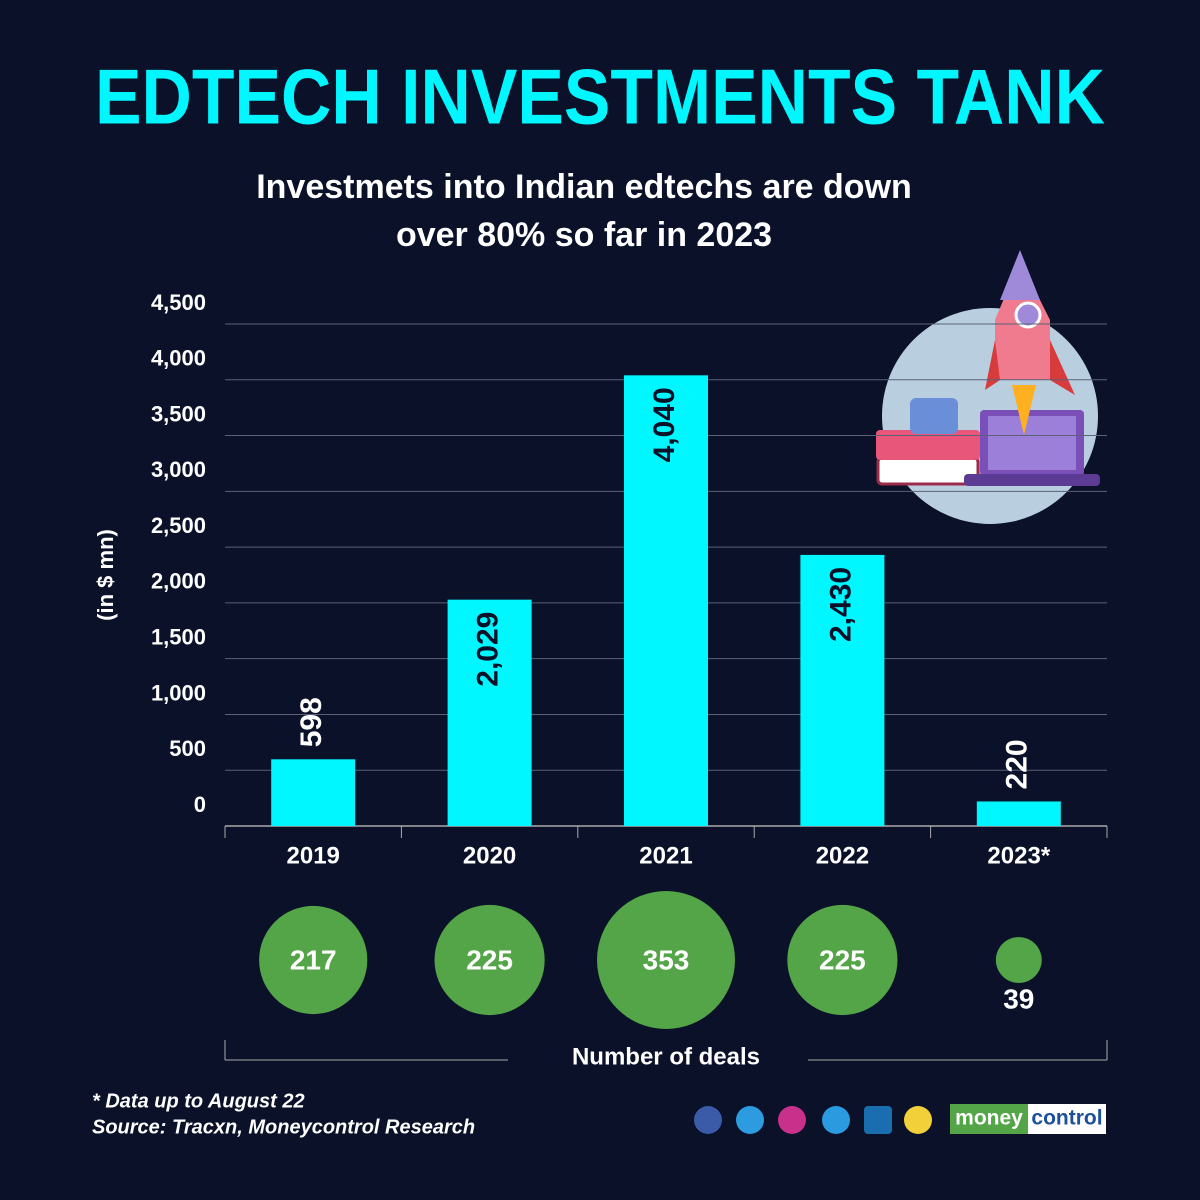 This screenshot has height=1200, width=1200. What do you see at coordinates (200, 804) in the screenshot?
I see `y-tick-label: 0` at bounding box center [200, 804].